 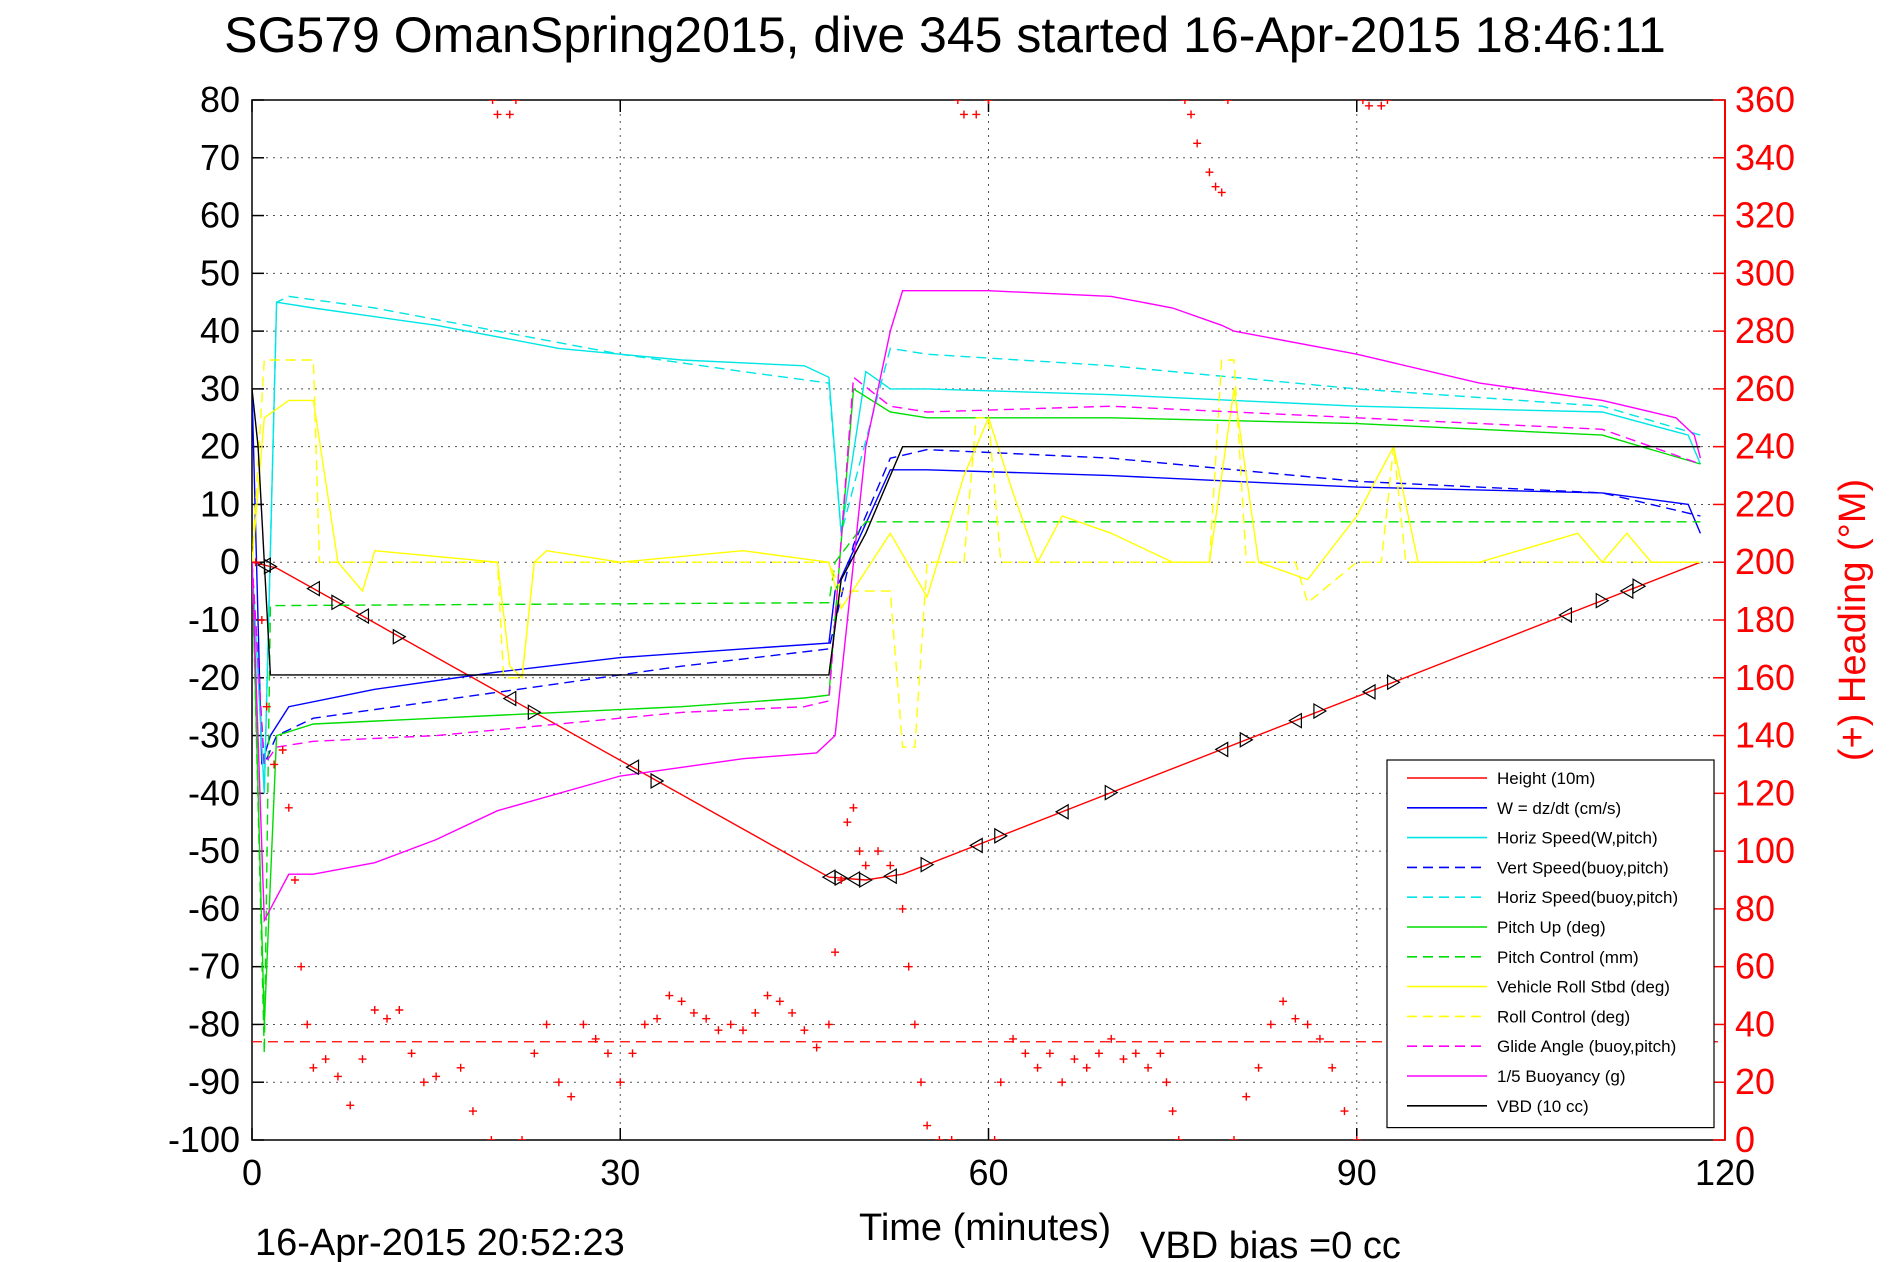 What do you see at coordinates (1853, 620) in the screenshot?
I see `right-axis-label: (+) Heading (°M)` at bounding box center [1853, 620].